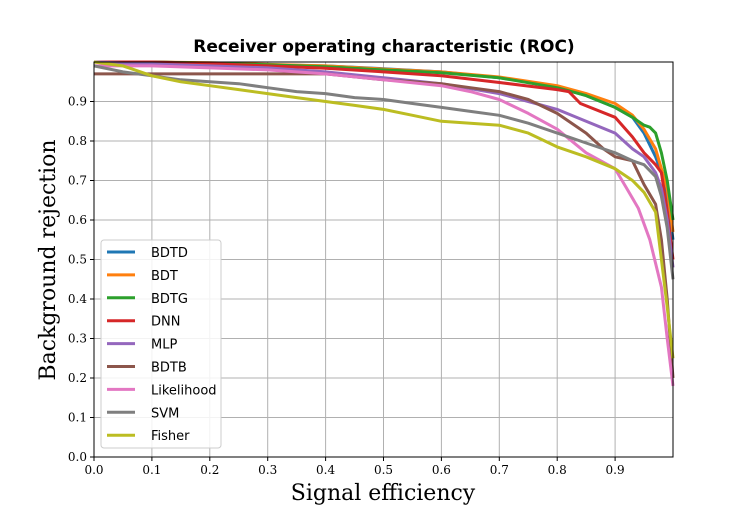 Image resolution: width=747 pixels, height=523 pixels. What do you see at coordinates (441, 470) in the screenshot?
I see `x-tick-label: 0.6` at bounding box center [441, 470].